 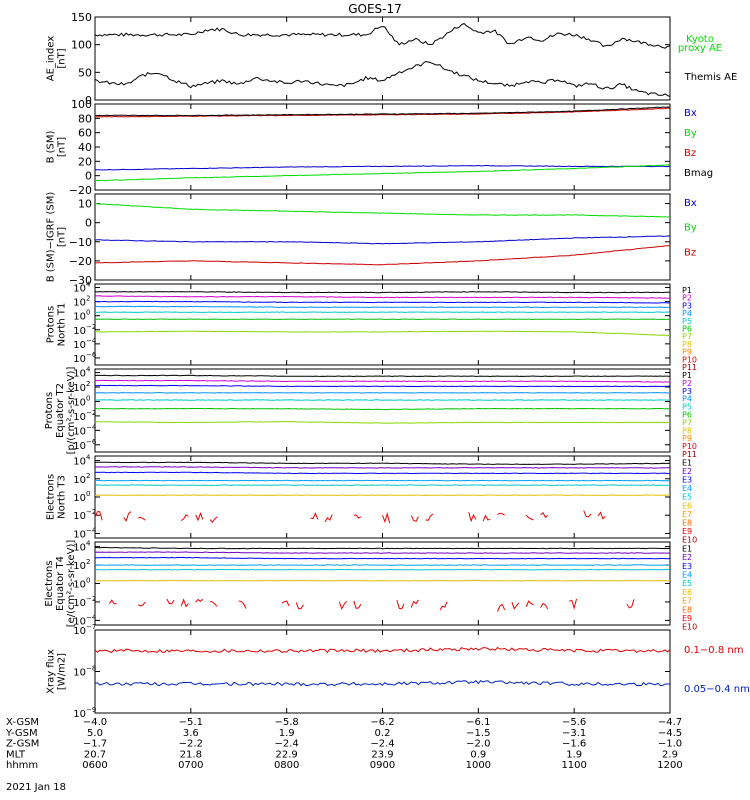 What do you see at coordinates (62, 147) in the screenshot?
I see `y-axis-label: [nT]` at bounding box center [62, 147].